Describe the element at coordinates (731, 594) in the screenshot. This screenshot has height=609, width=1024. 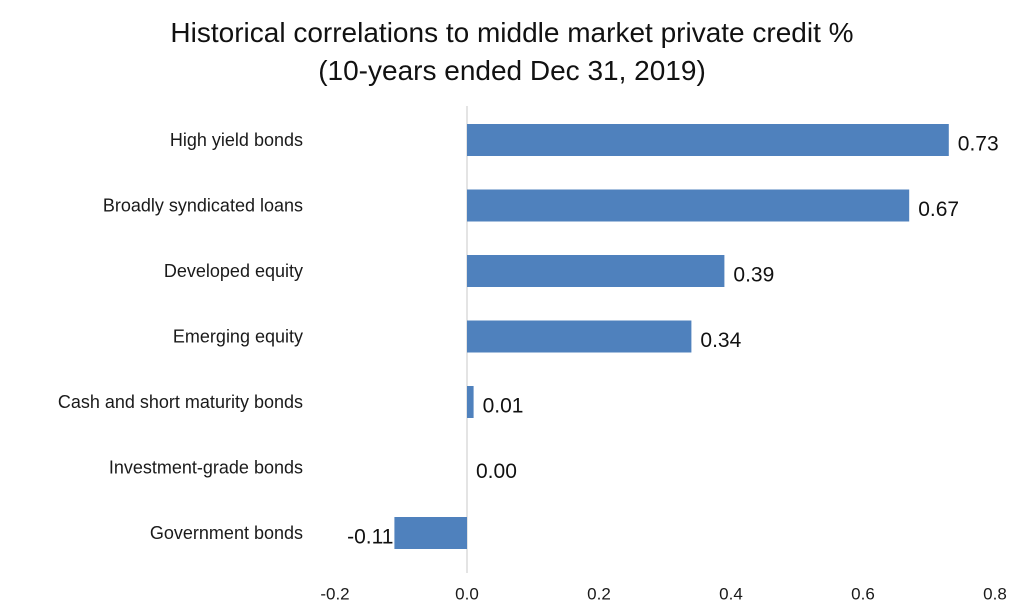
I see `x-tick-label: 0.4` at that location.